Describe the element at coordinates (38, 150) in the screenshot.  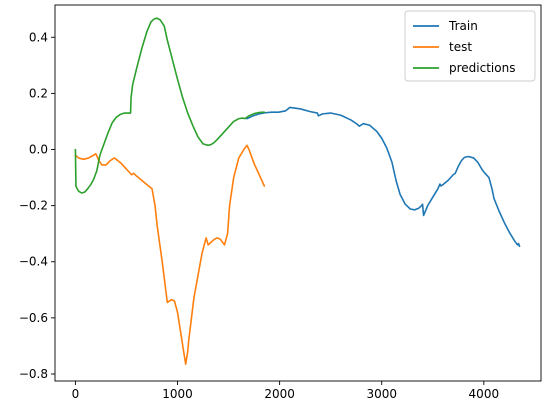
I see `y-tick-label: 0.0` at that location.